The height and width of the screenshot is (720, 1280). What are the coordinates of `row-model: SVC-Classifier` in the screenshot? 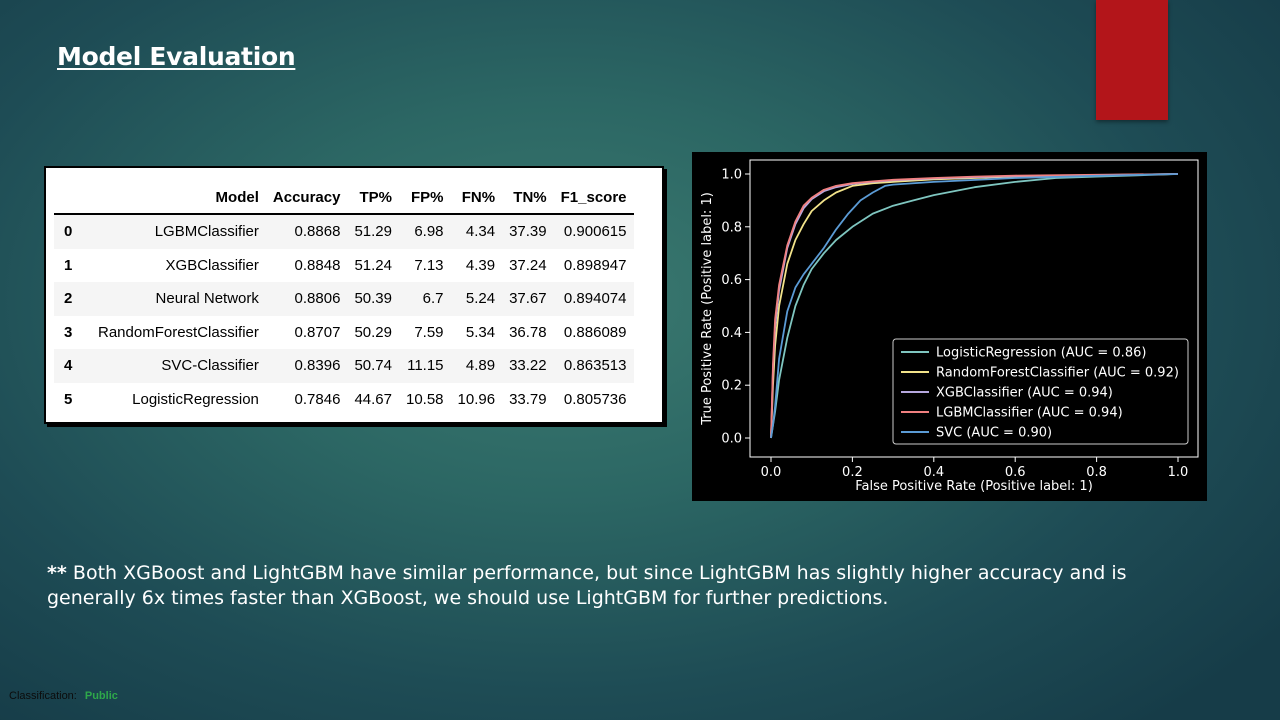 It's located at (178, 366).